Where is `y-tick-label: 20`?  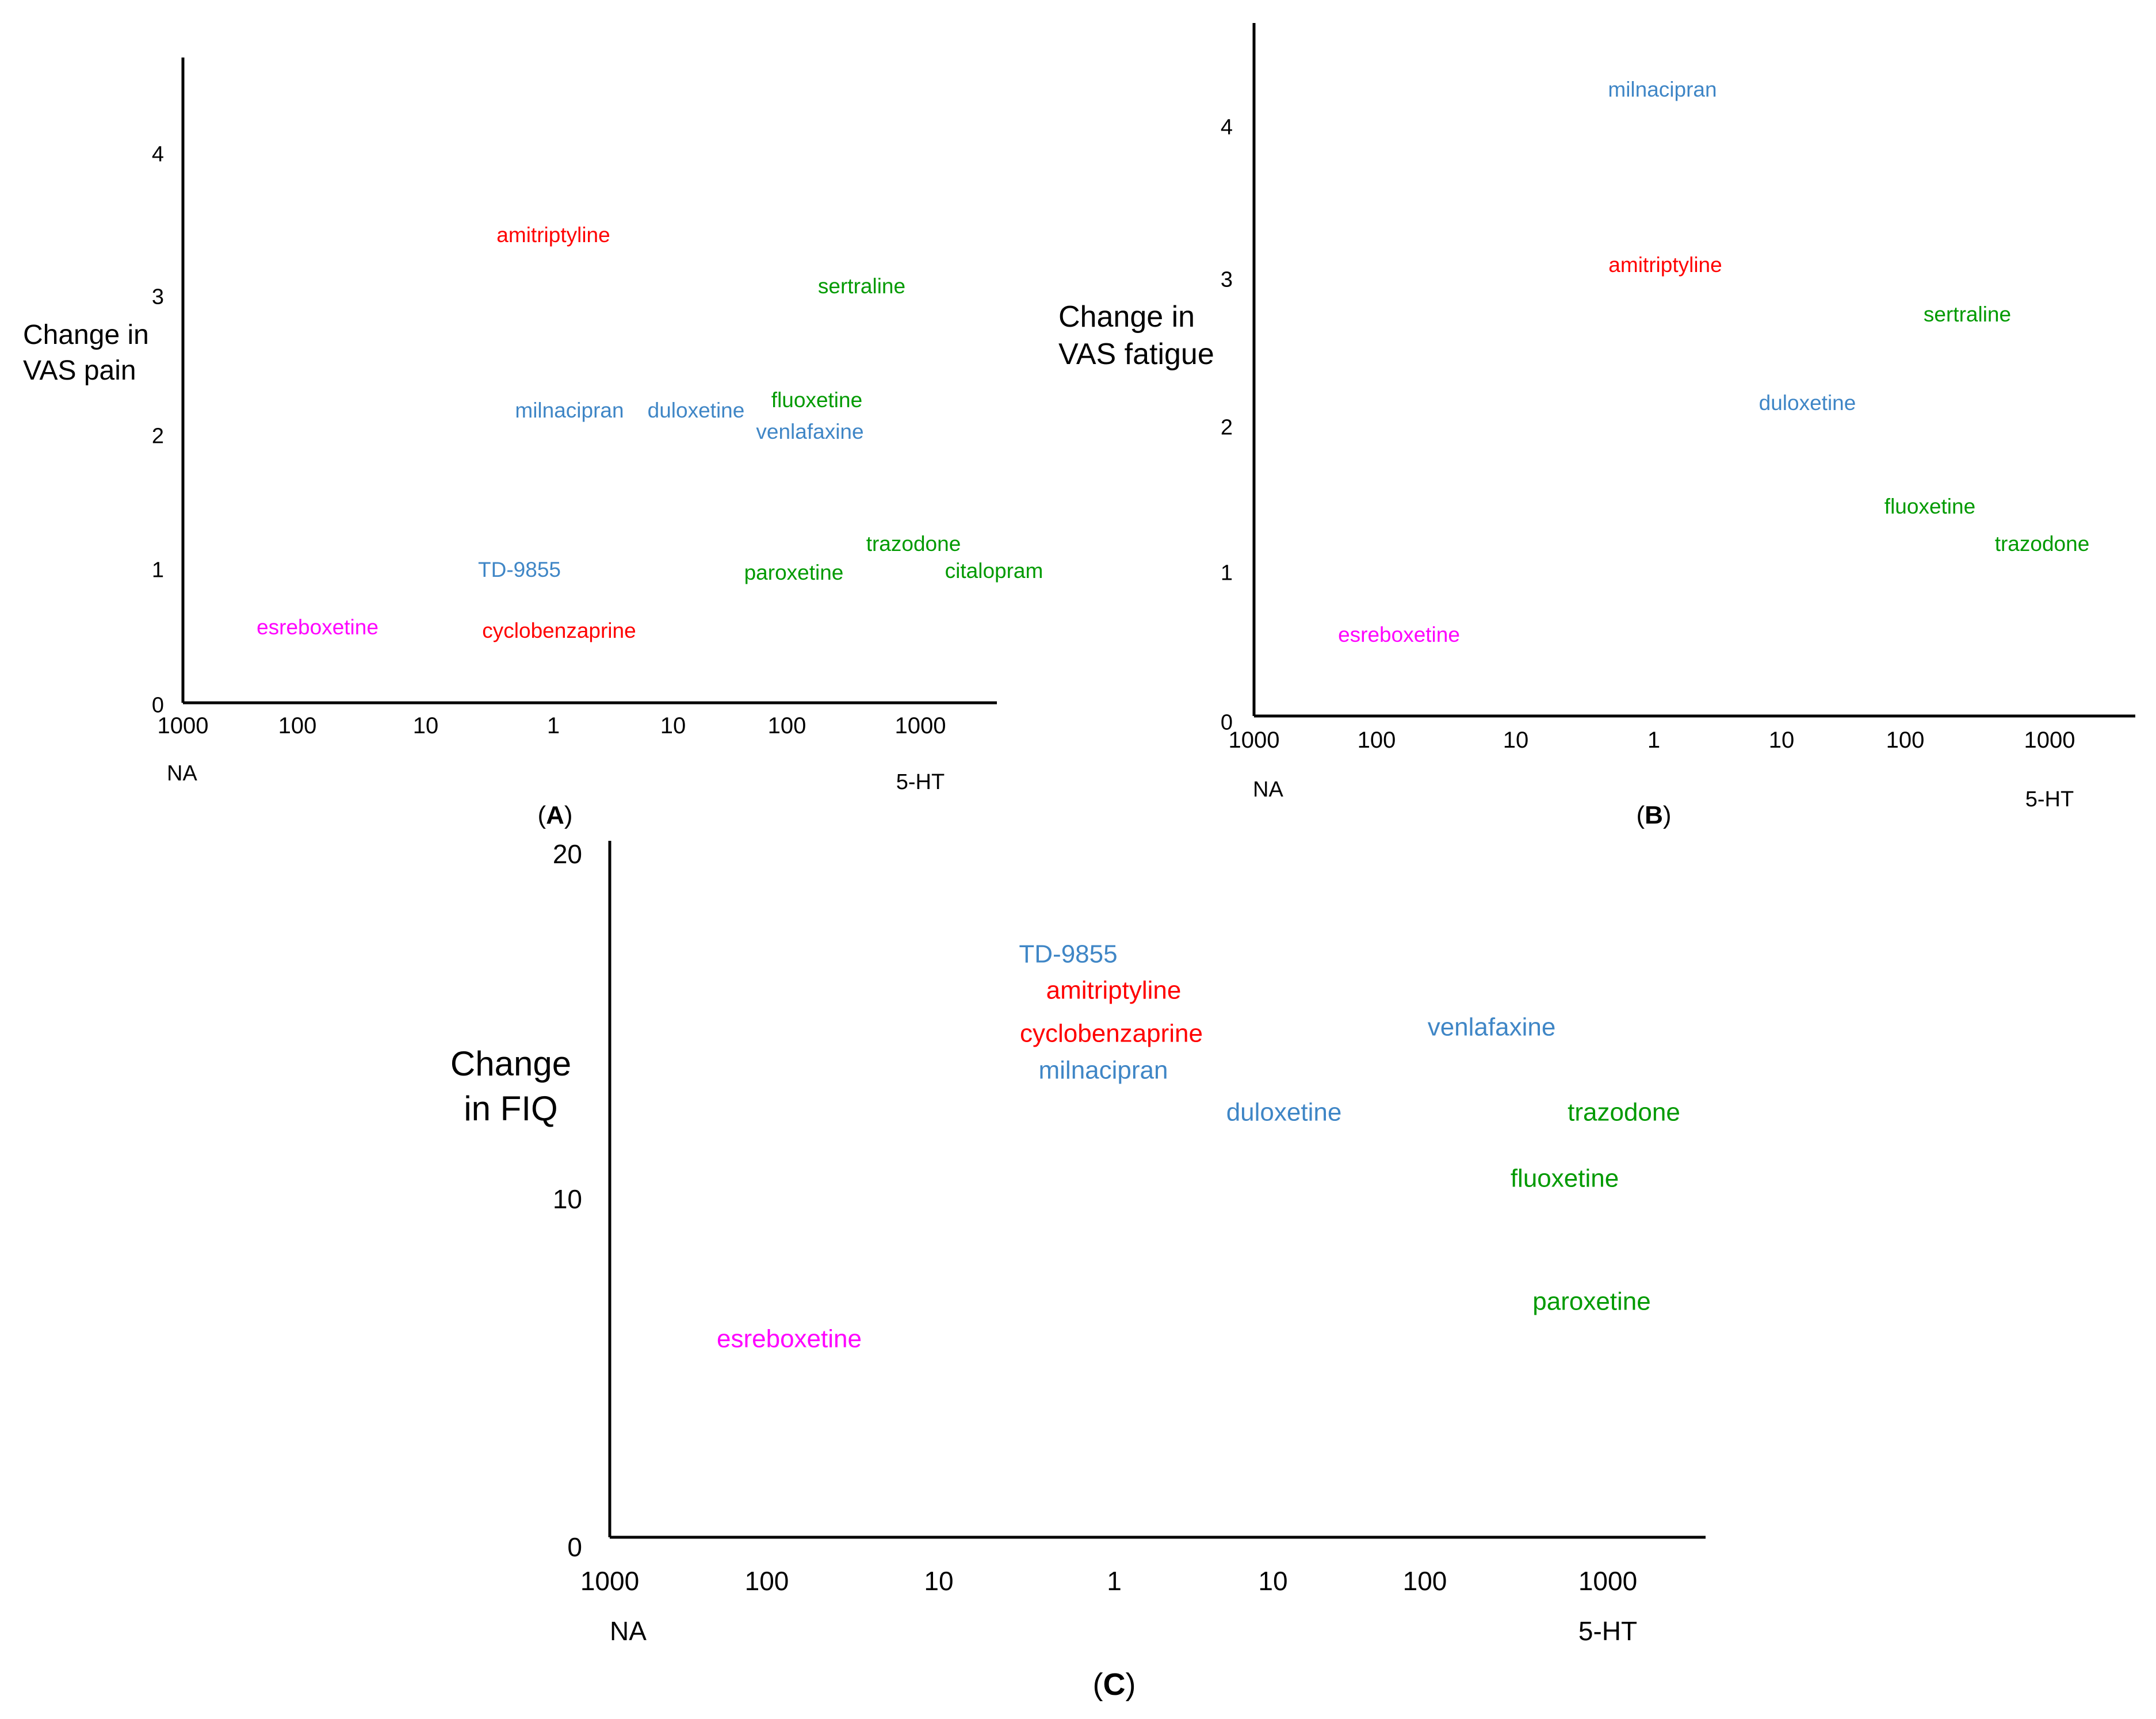
y-tick-label: 20 is located at coordinates (567, 854).